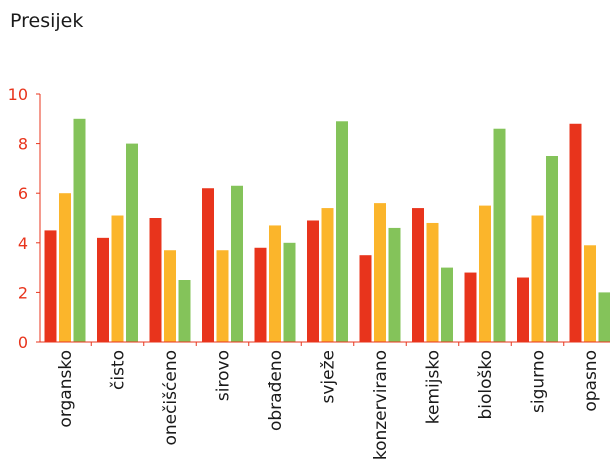 This screenshot has width=610, height=470. What do you see at coordinates (171, 398) in the screenshot?
I see `x-tick-label-2: onečišćeno` at bounding box center [171, 398].